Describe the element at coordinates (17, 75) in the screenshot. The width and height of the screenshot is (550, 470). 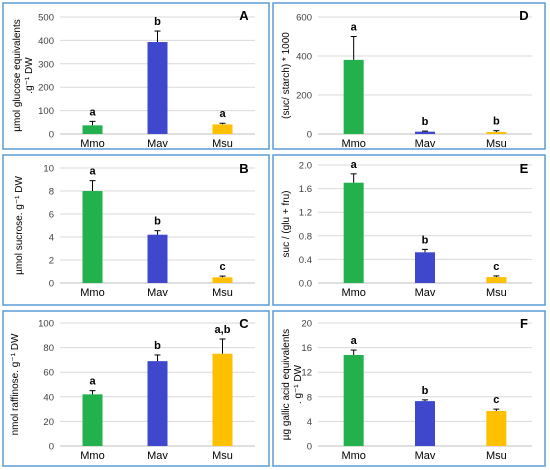
I see `y-axis-label: µmol glucose equivalents` at that location.